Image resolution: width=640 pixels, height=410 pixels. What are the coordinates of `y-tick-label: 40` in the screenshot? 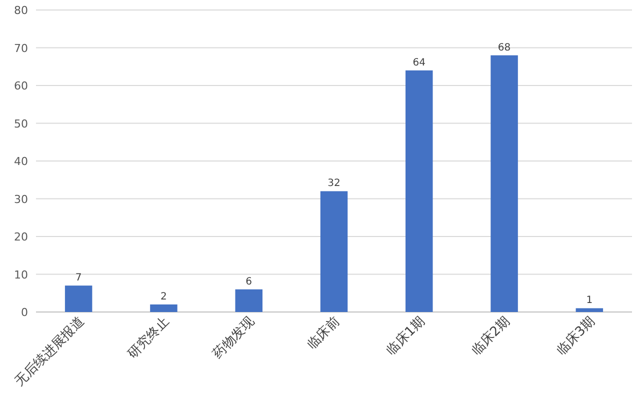 It's located at (21, 161).